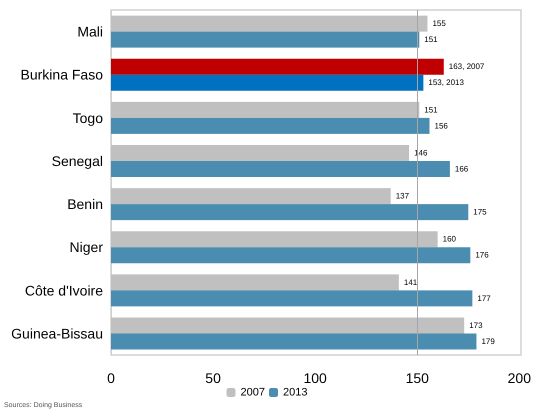 The width and height of the screenshot is (534, 411). I want to click on data-label: 146, so click(421, 153).